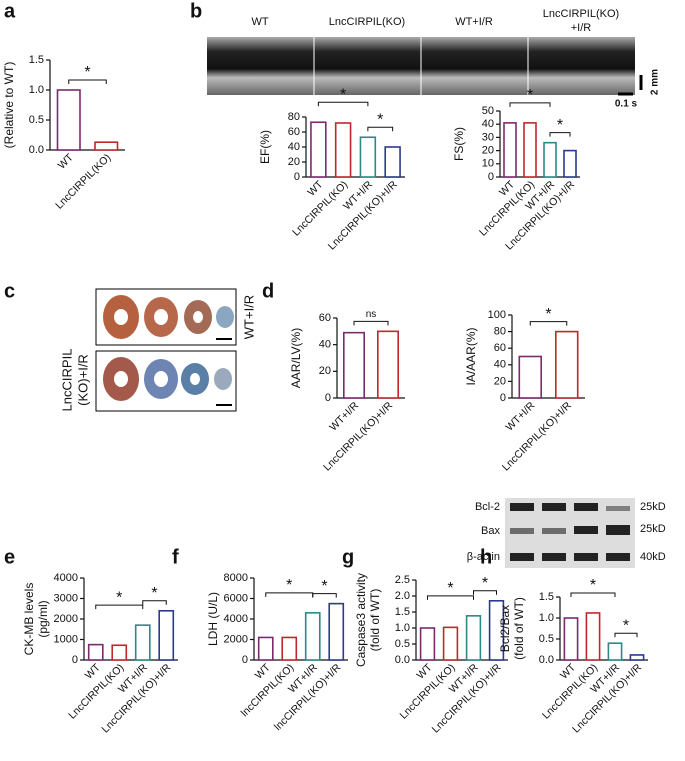 The height and width of the screenshot is (761, 685). I want to click on heart-images, so click(168, 350).